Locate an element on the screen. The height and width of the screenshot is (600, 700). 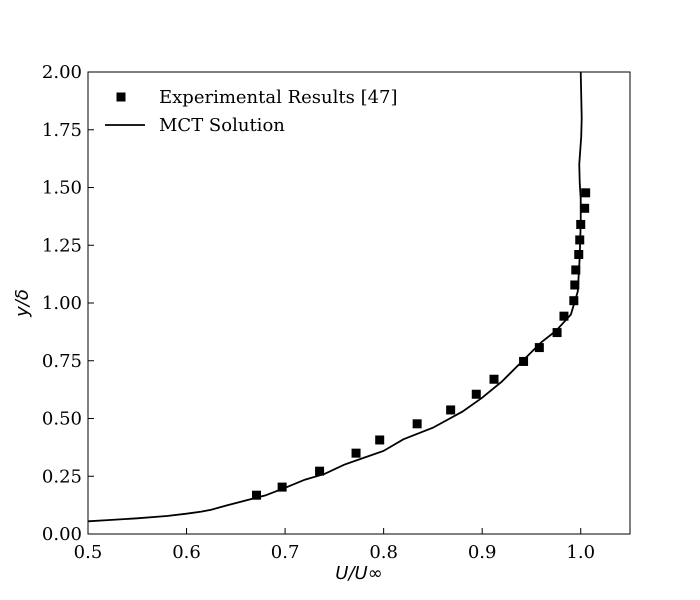
x-tick-label: 1.0 is located at coordinates (580, 552).